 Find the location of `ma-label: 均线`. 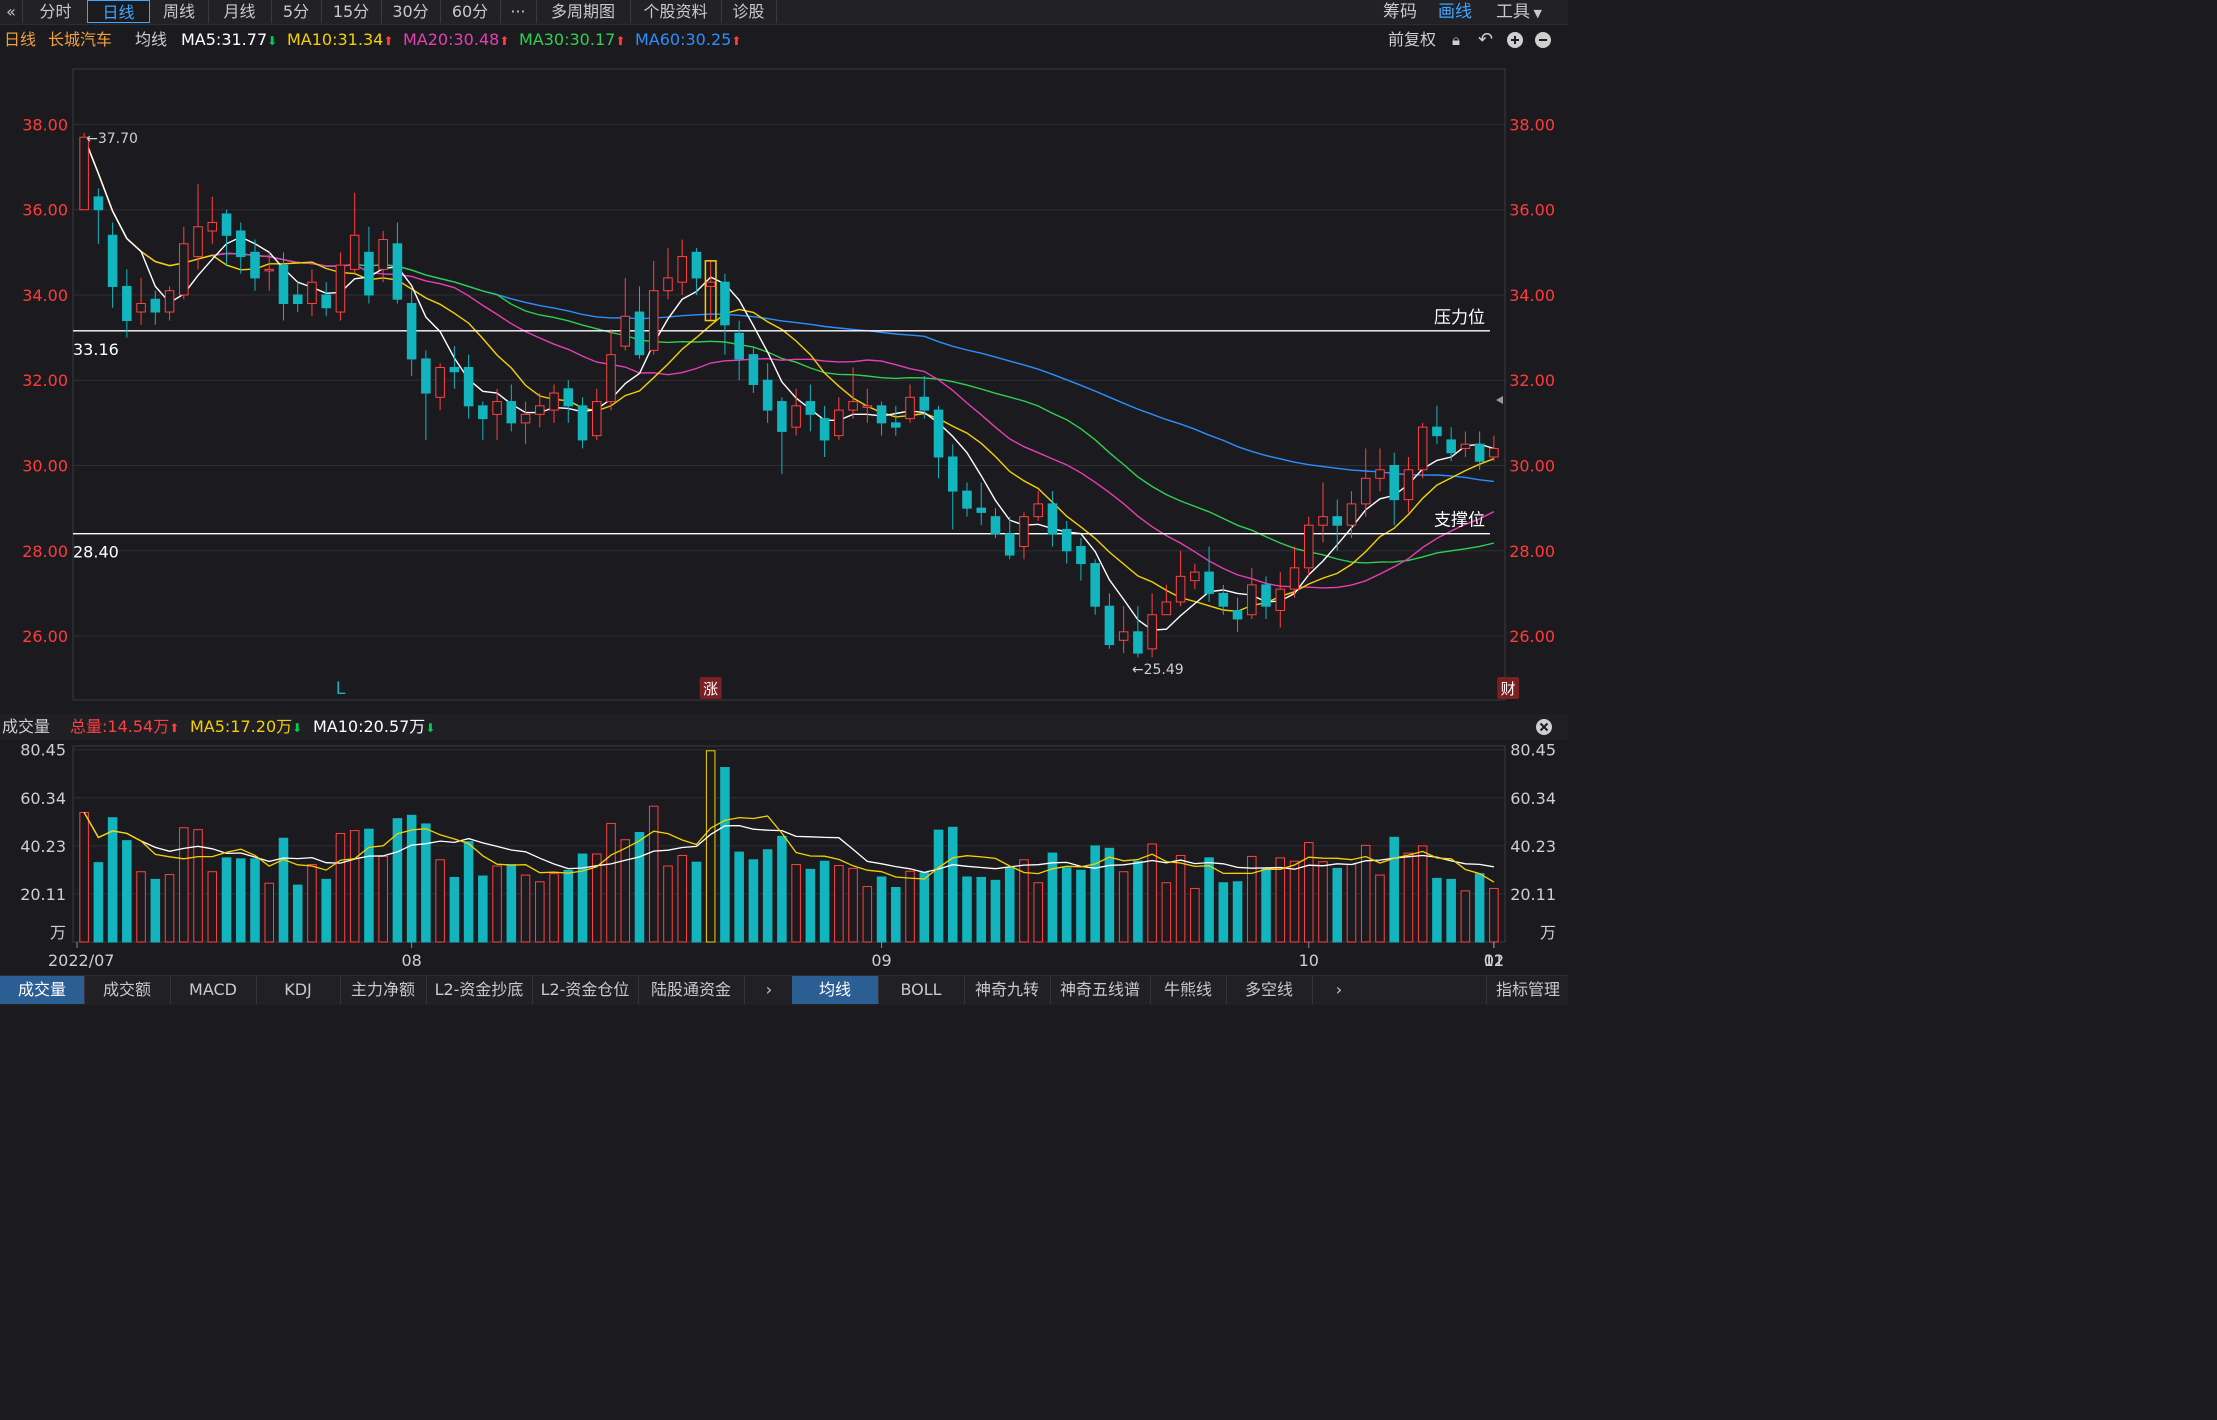

ma-label: 均线 is located at coordinates (151, 39).